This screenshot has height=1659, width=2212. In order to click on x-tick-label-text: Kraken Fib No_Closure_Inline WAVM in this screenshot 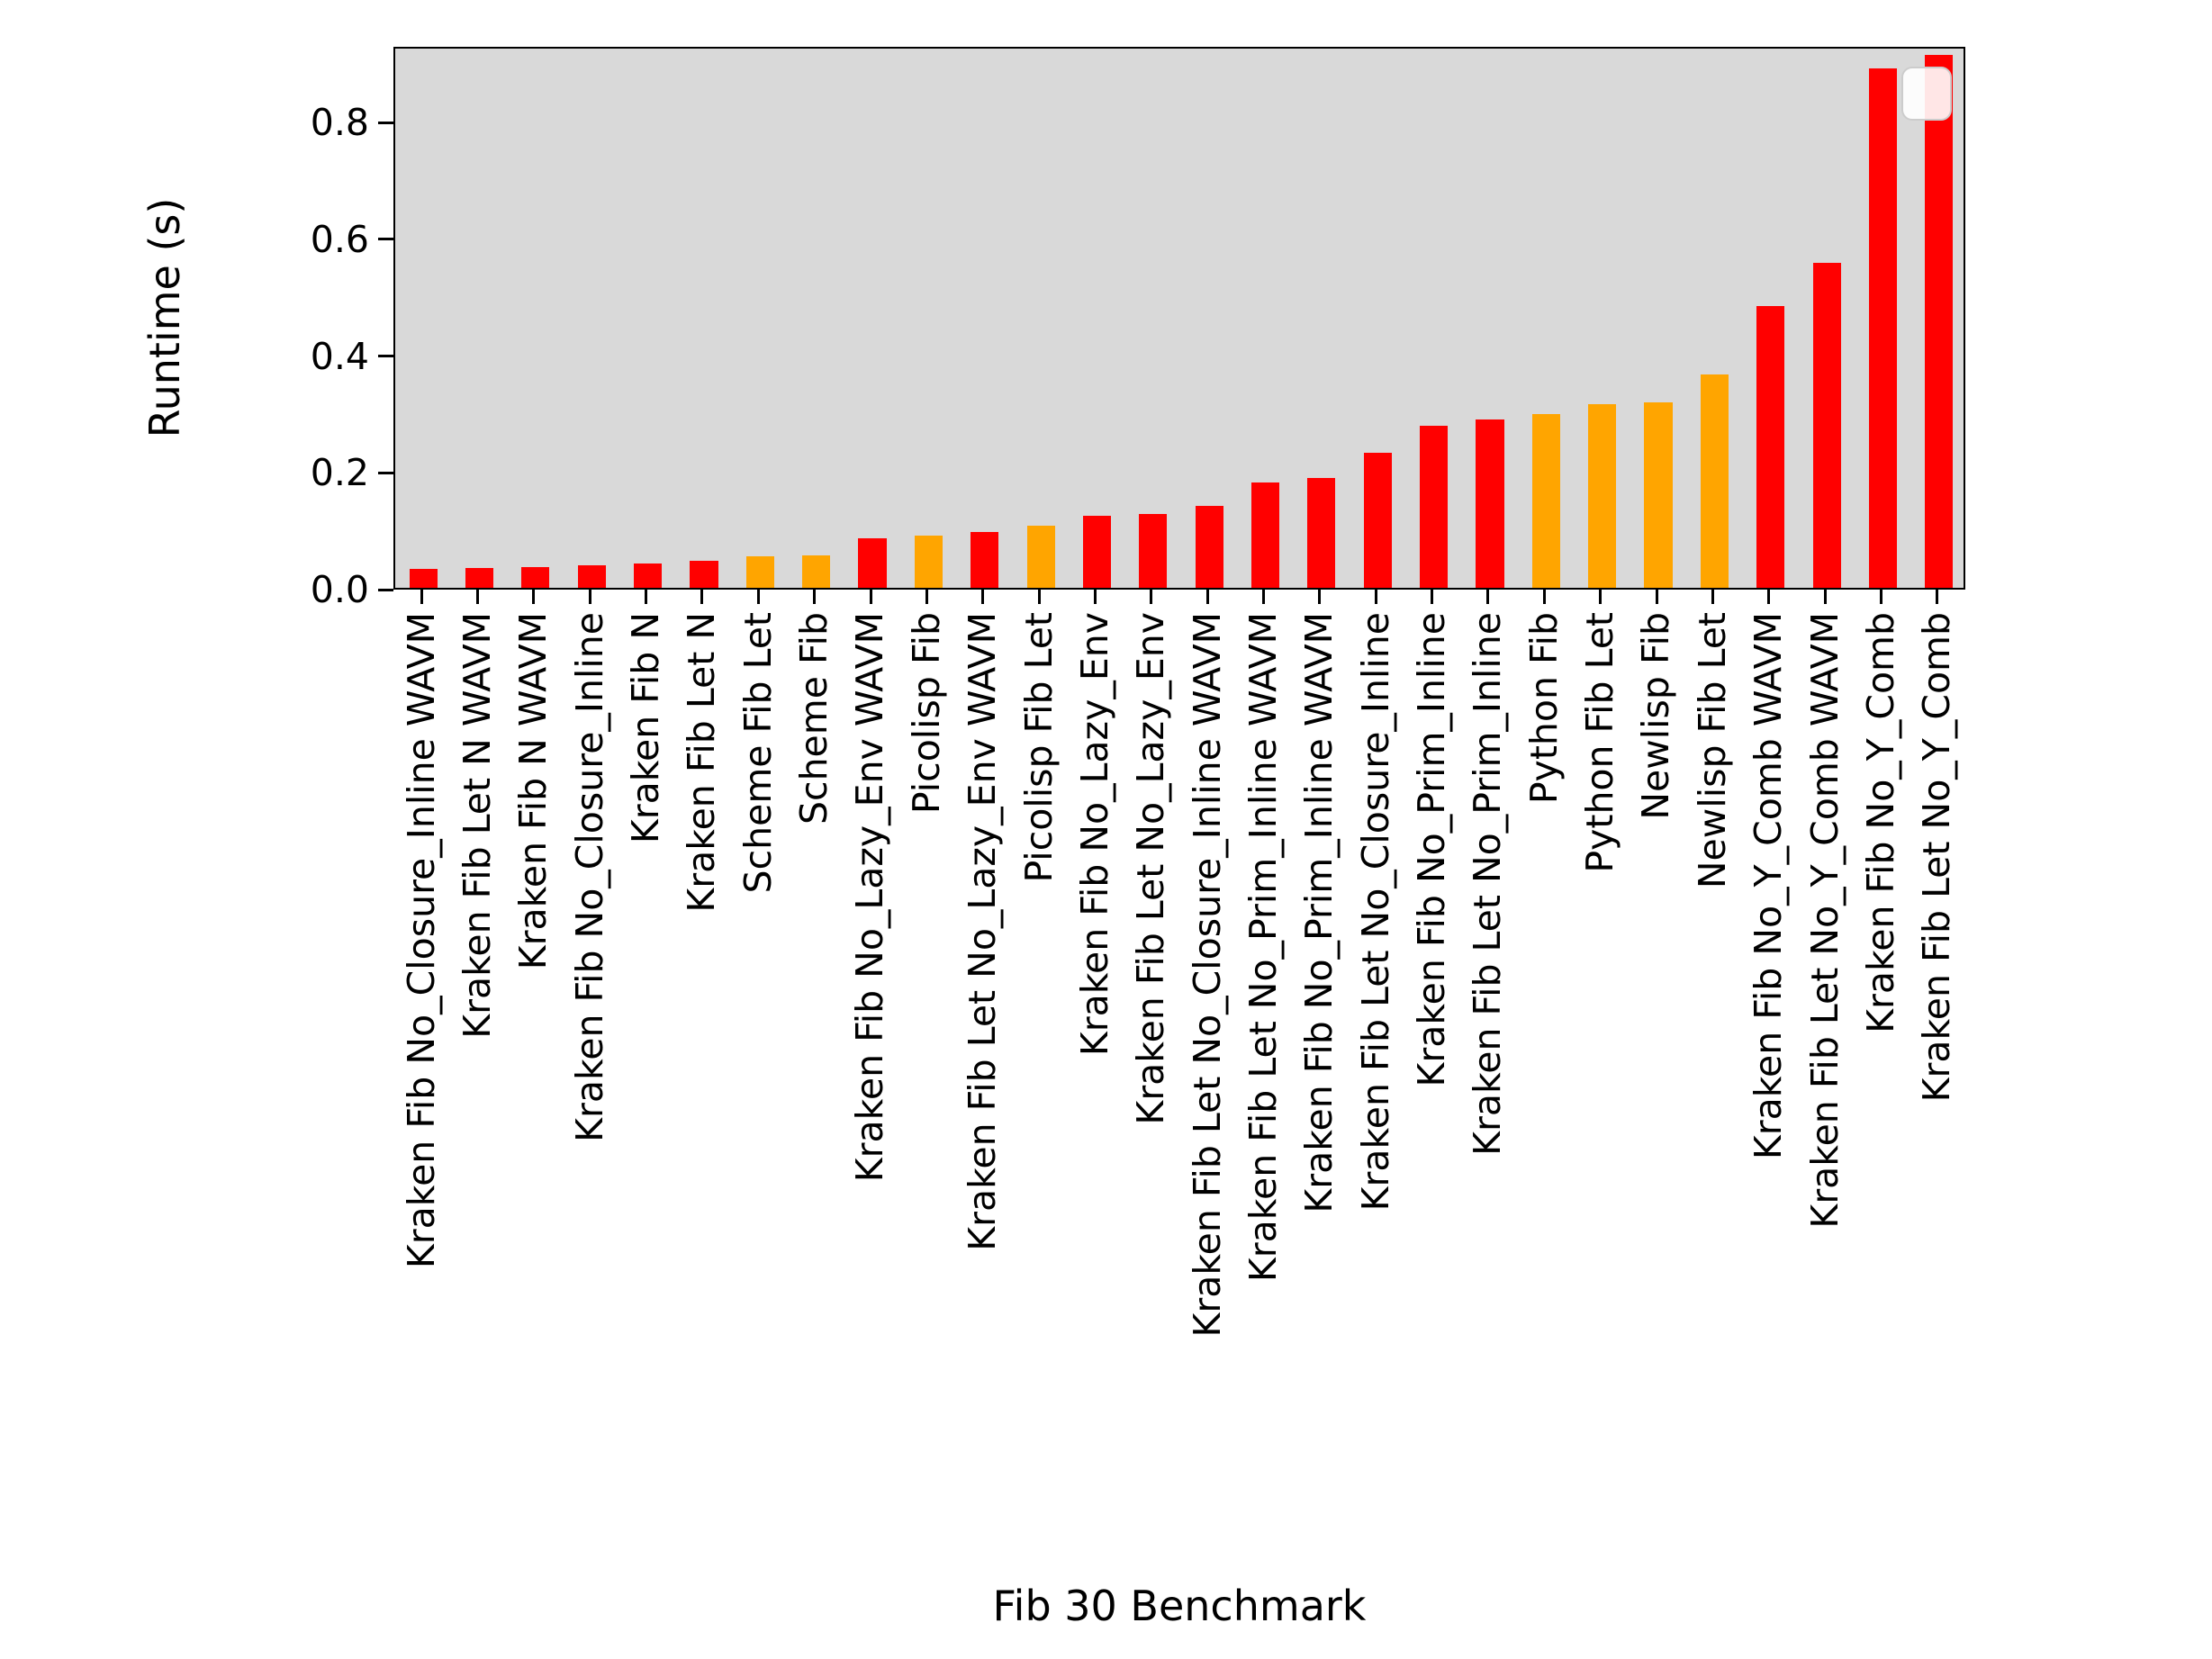, I will do `click(421, 940)`.